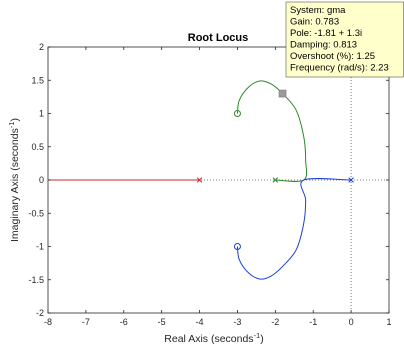 The height and width of the screenshot is (346, 404). I want to click on datatip-anchor-marker, so click(282, 93).